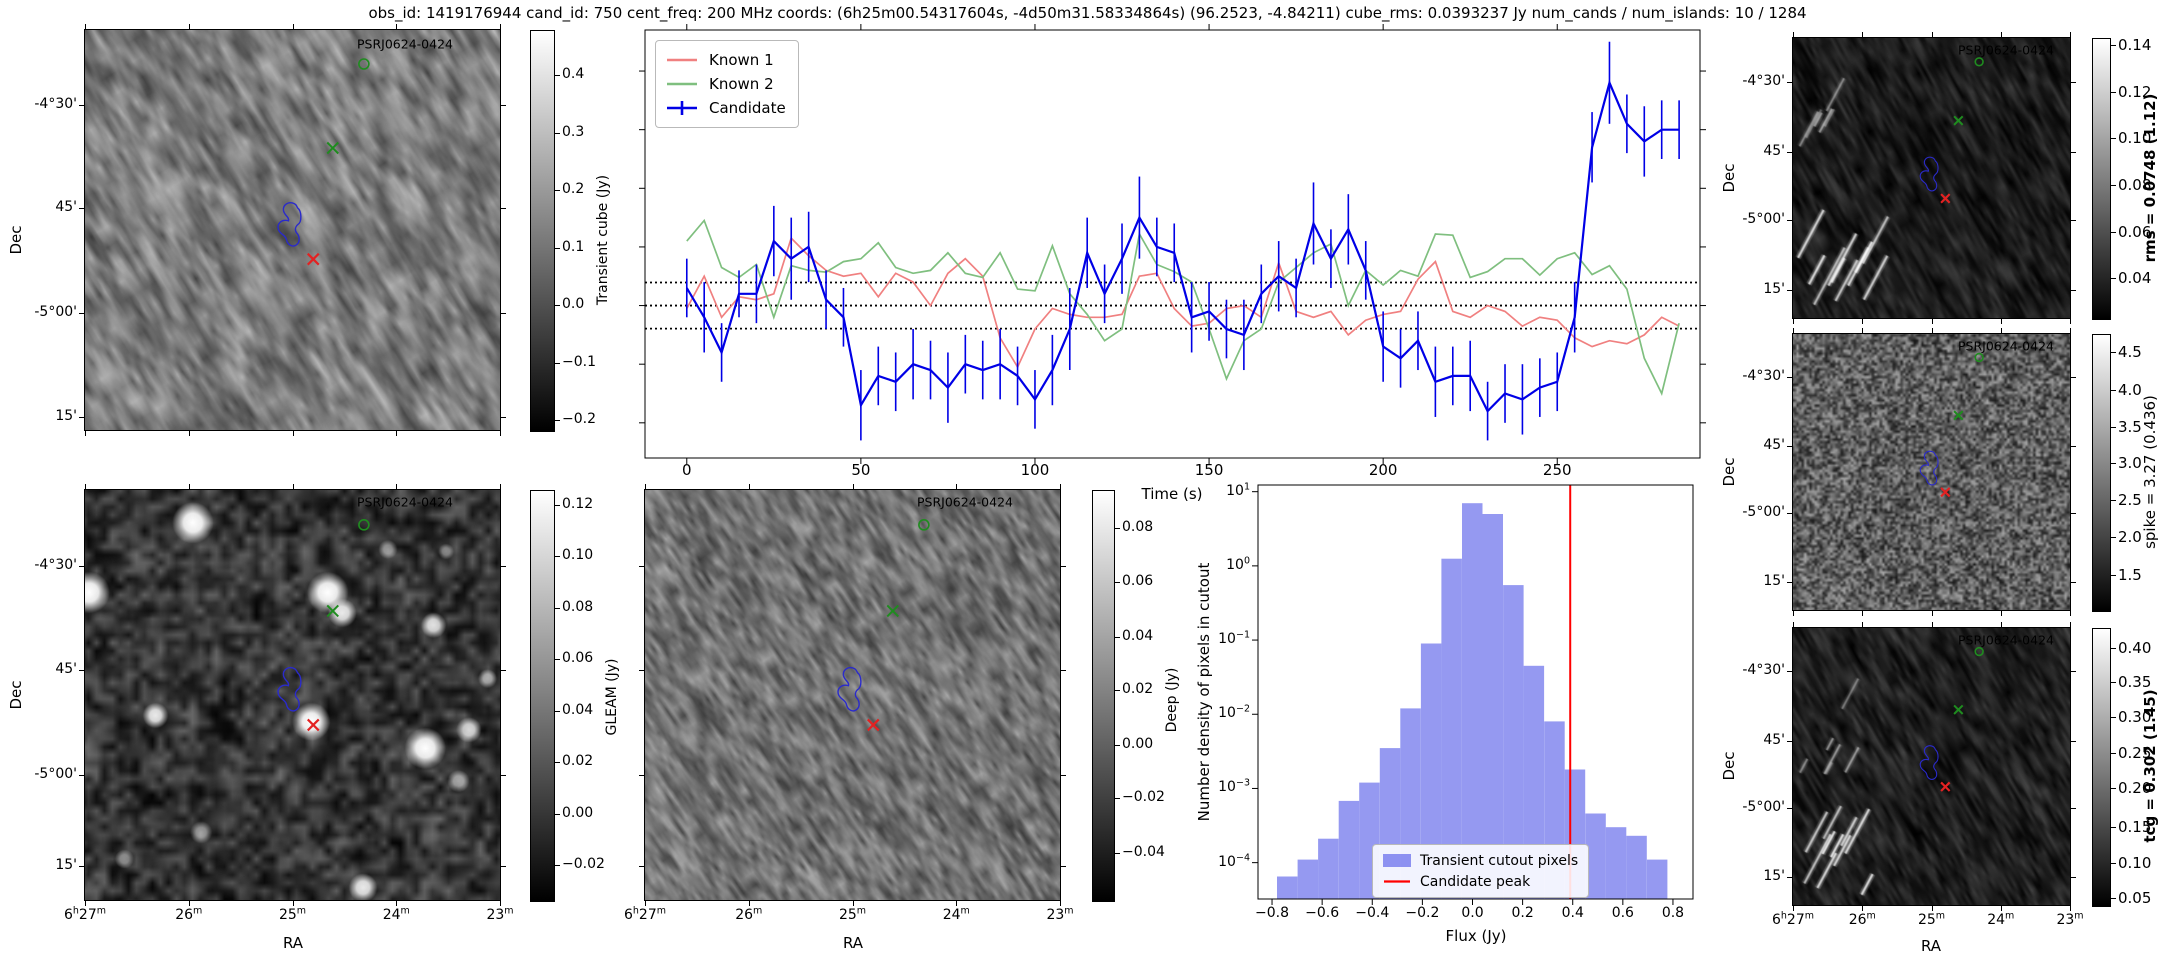 This screenshot has height=960, width=2175. Describe the element at coordinates (1522, 913) in the screenshot. I see `histogram-x-tick-label: 0.2` at that location.